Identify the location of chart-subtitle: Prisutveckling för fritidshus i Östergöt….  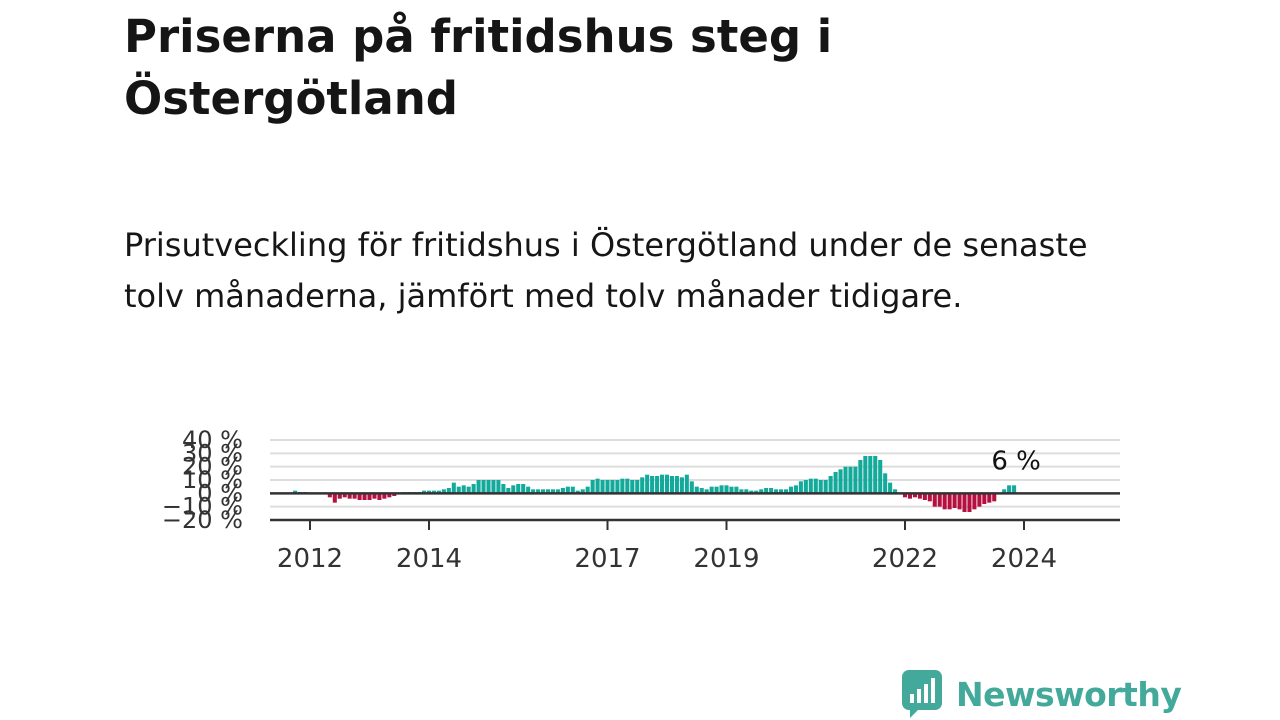
(606, 270).